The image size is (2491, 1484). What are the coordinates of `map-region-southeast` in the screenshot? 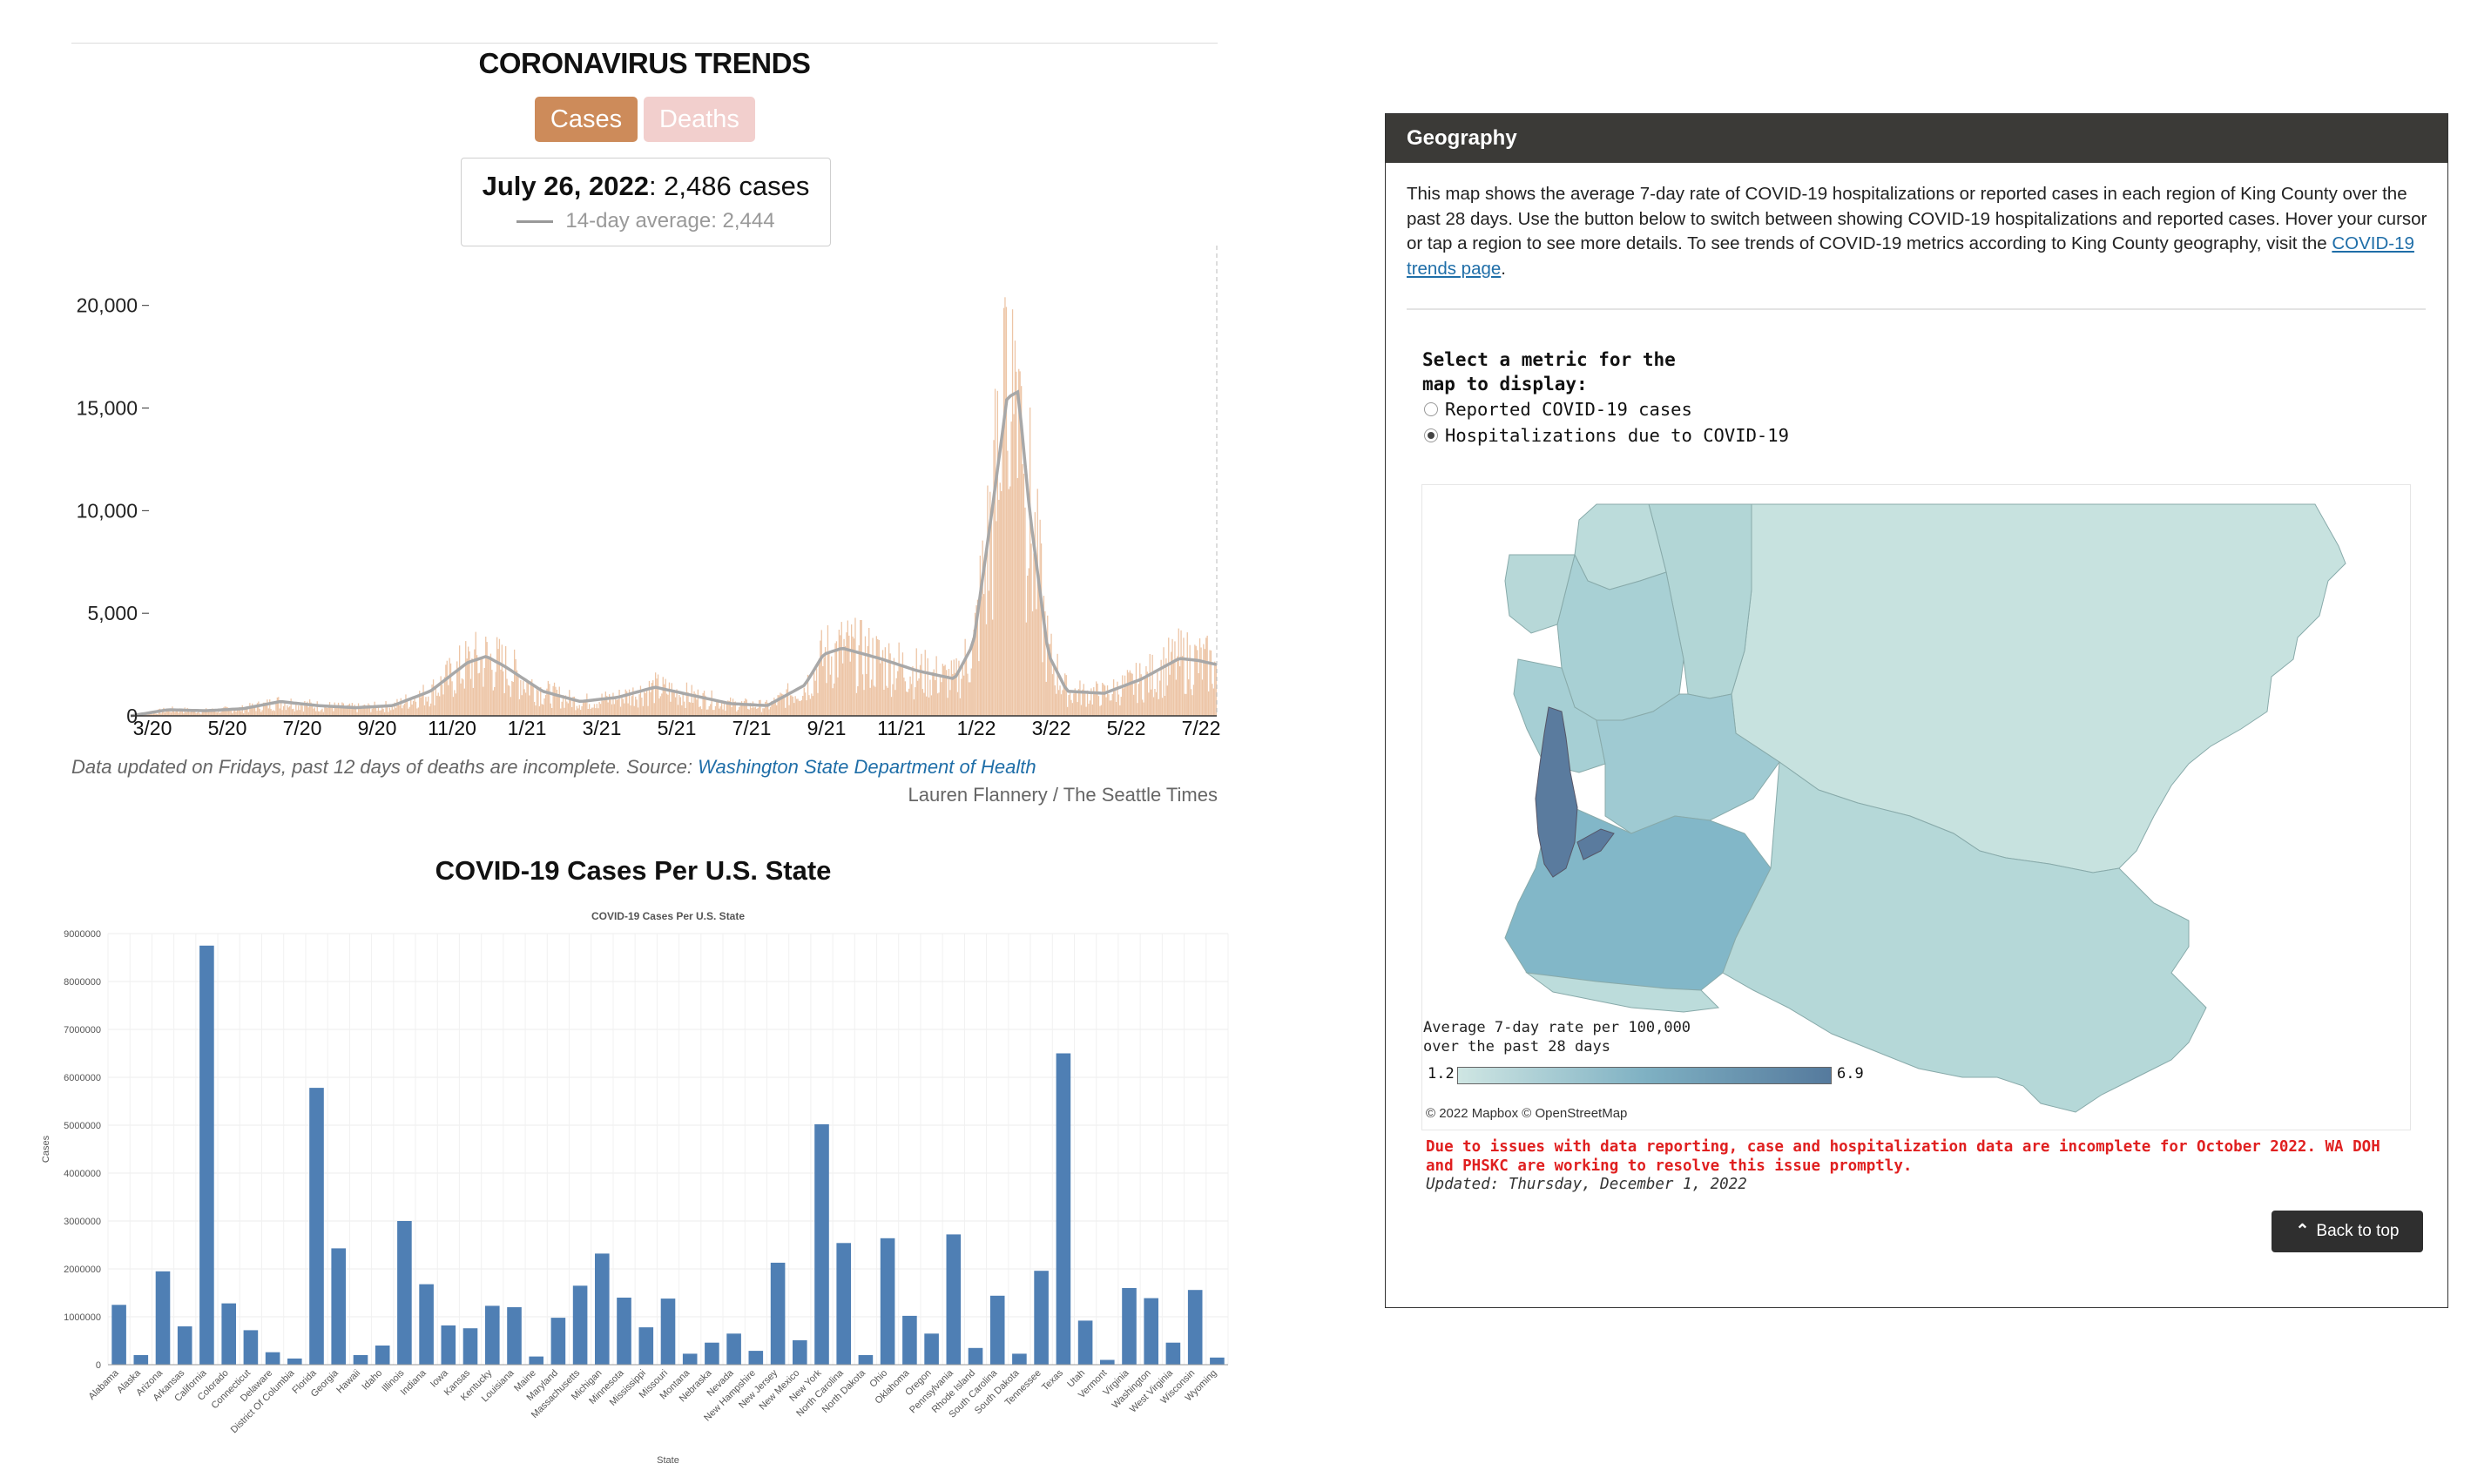 It's located at (1964, 937).